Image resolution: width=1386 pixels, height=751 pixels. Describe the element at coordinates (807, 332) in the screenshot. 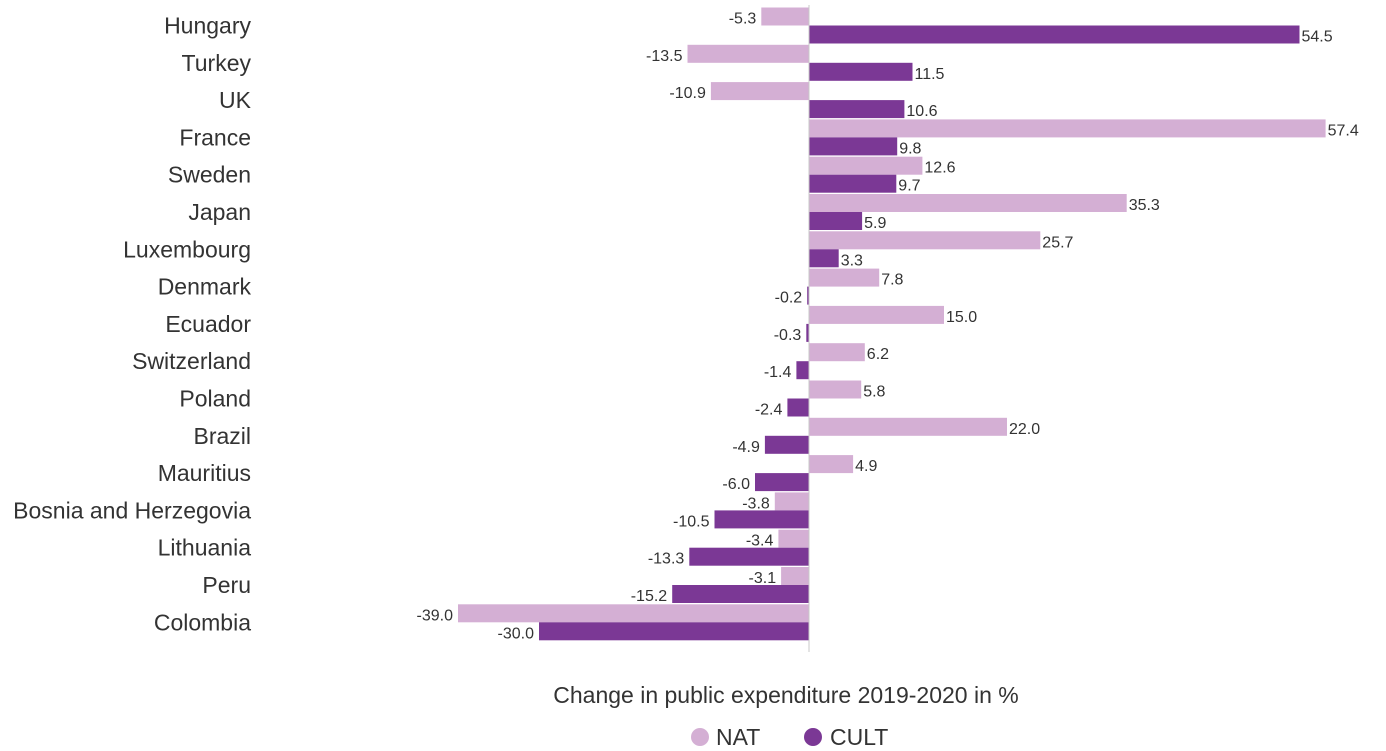

I see `bar-cult-ecuador` at that location.